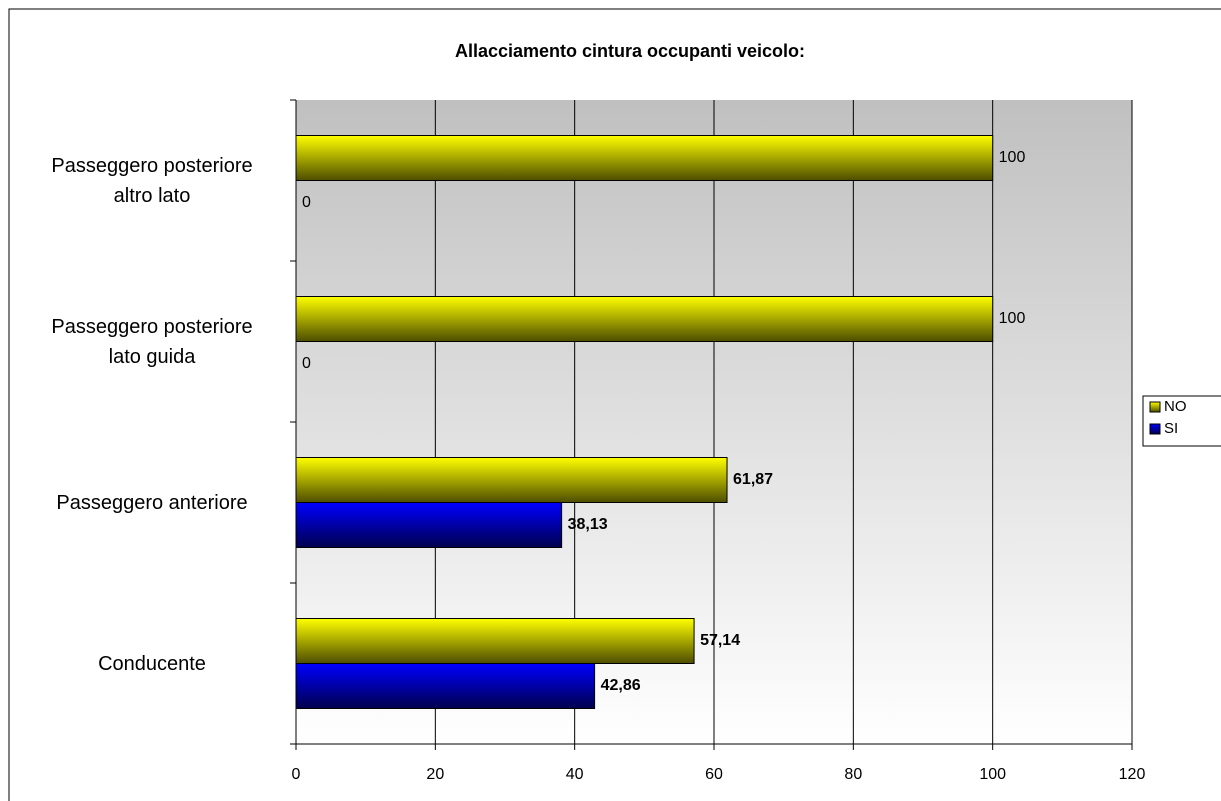  I want to click on x-tick-label: 0, so click(296, 774).